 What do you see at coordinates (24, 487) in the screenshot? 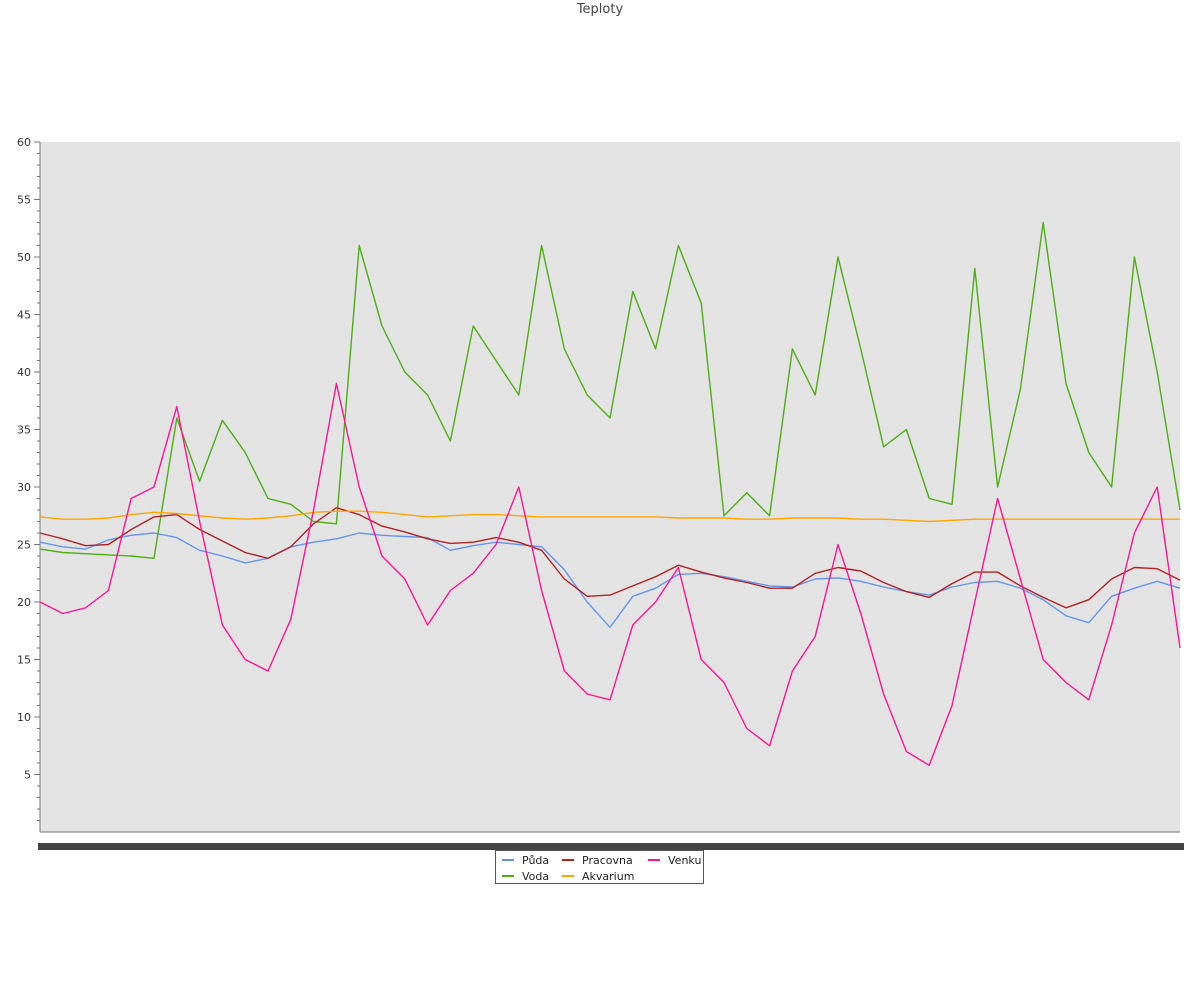
I see `y-tick-label: 30` at bounding box center [24, 487].